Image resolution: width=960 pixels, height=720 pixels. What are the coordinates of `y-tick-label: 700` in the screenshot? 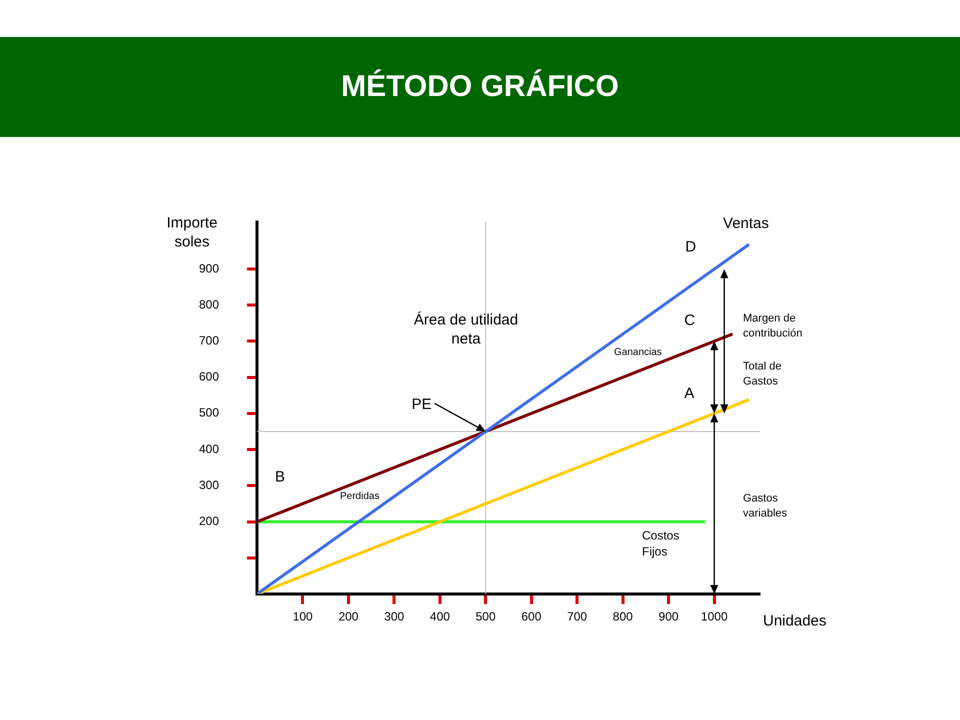 It's located at (209, 340).